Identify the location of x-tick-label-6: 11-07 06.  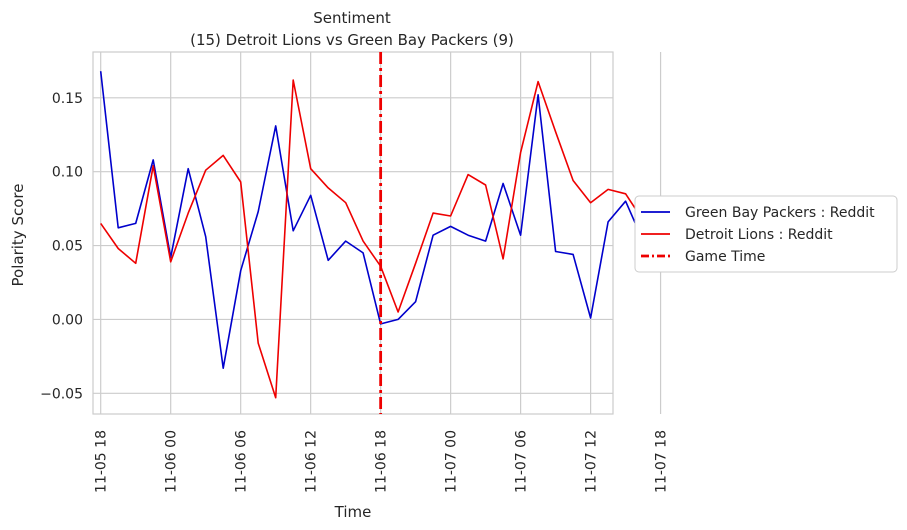
(522, 461).